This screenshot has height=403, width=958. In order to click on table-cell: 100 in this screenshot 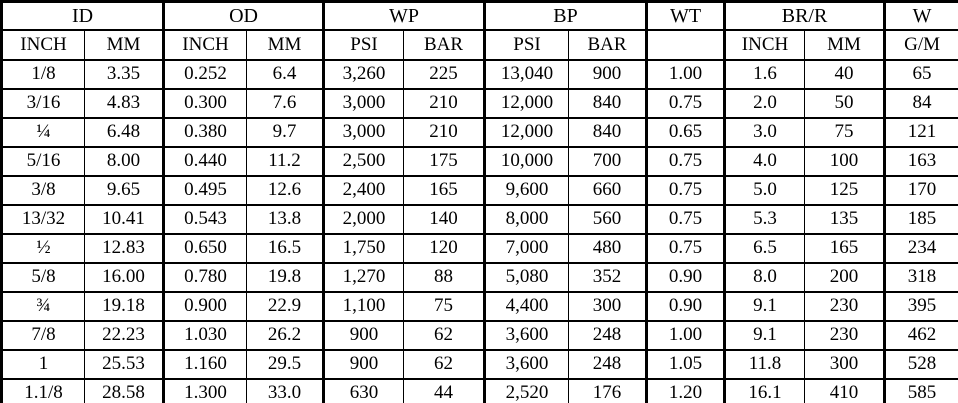, I will do `click(844, 161)`.